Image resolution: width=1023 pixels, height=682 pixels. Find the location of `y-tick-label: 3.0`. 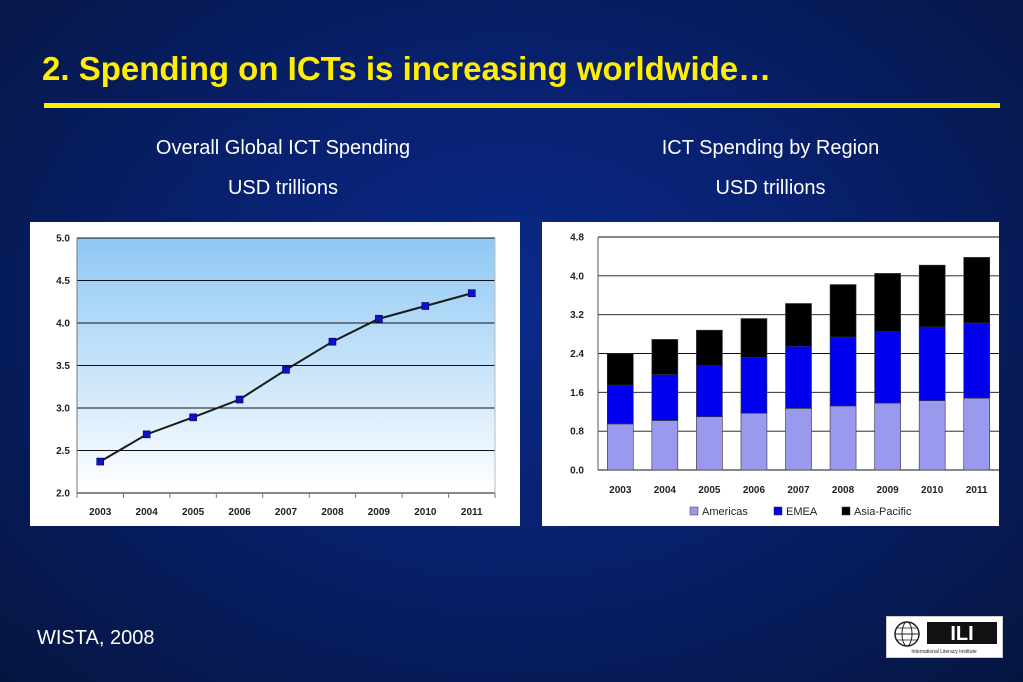

y-tick-label: 3.0 is located at coordinates (63, 409).